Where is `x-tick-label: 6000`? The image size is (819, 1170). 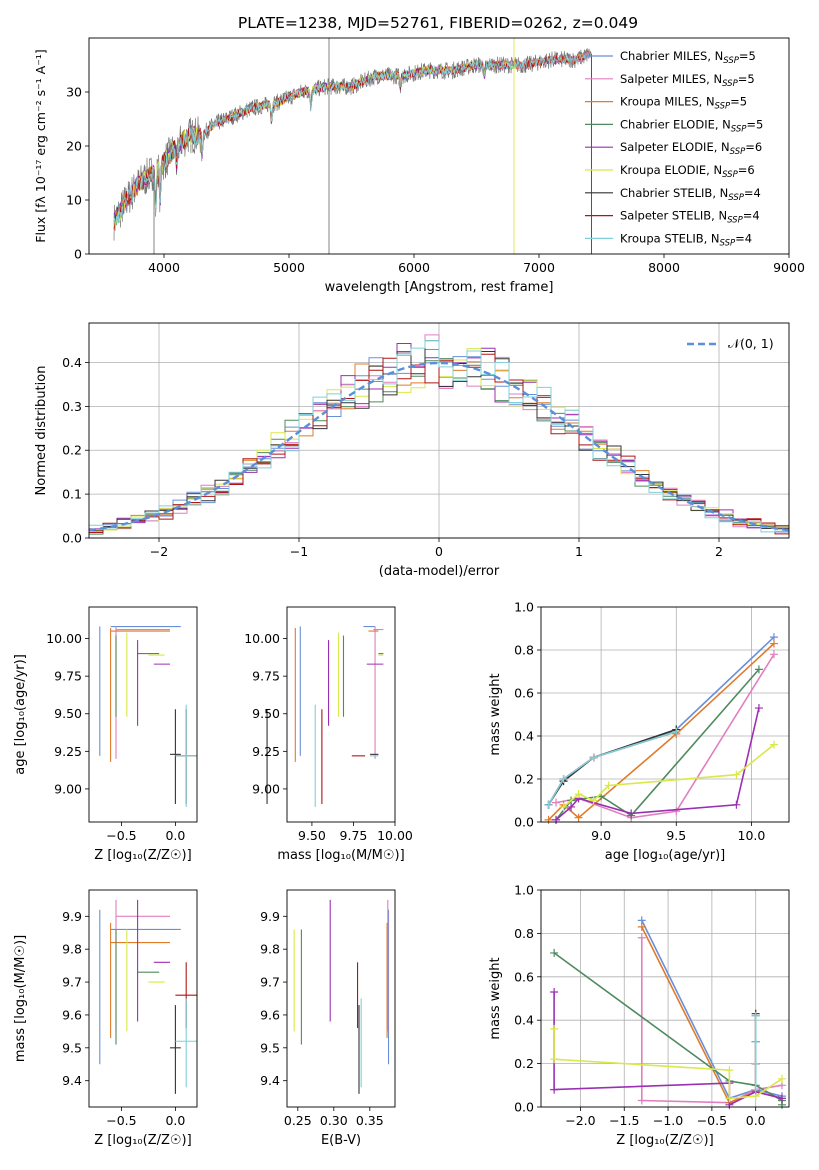 x-tick-label: 6000 is located at coordinates (414, 267).